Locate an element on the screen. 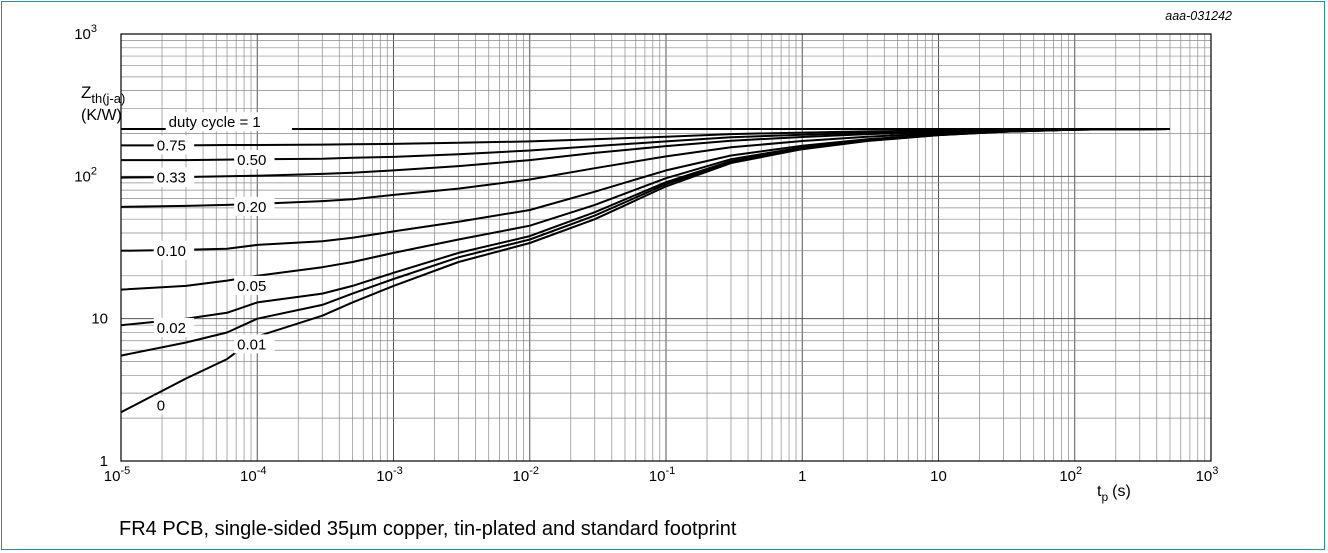 Image resolution: width=1328 pixels, height=553 pixels. series-label: 0.50 is located at coordinates (254, 160).